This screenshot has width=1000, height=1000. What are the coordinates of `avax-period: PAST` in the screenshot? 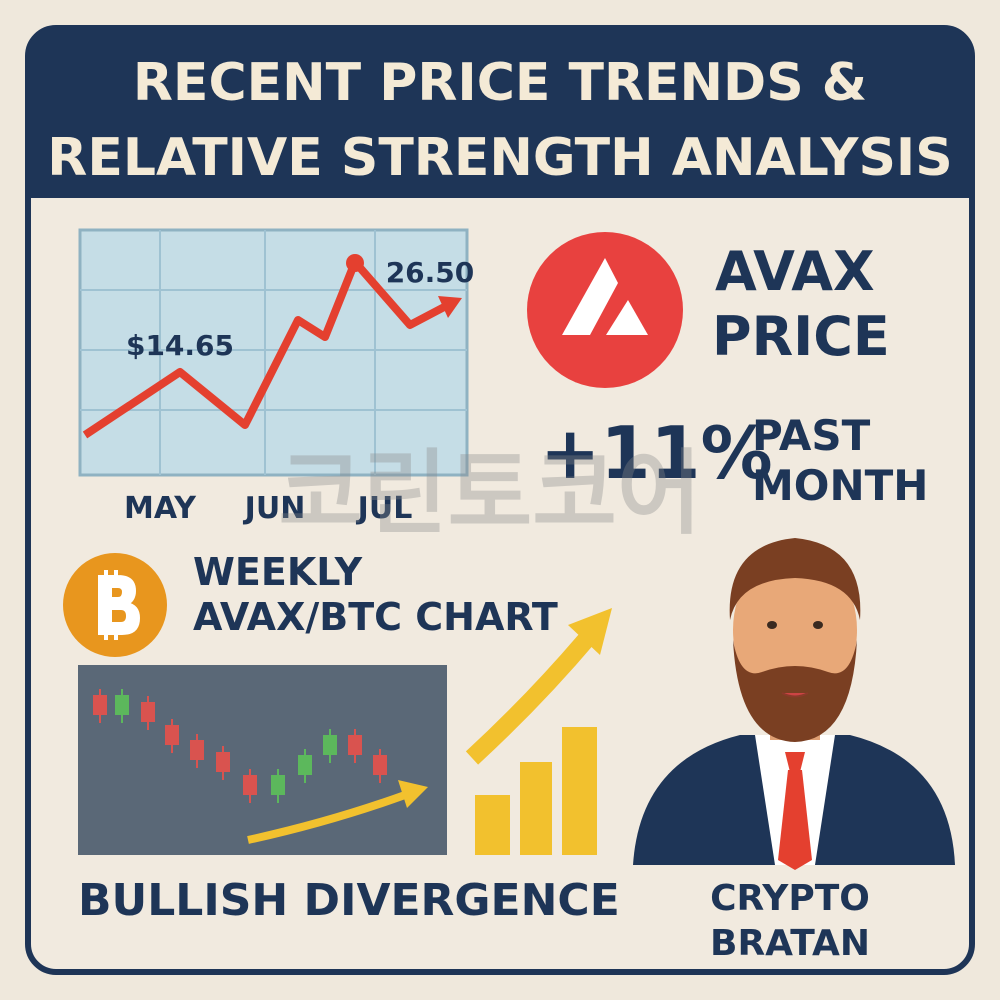 It's located at (811, 435).